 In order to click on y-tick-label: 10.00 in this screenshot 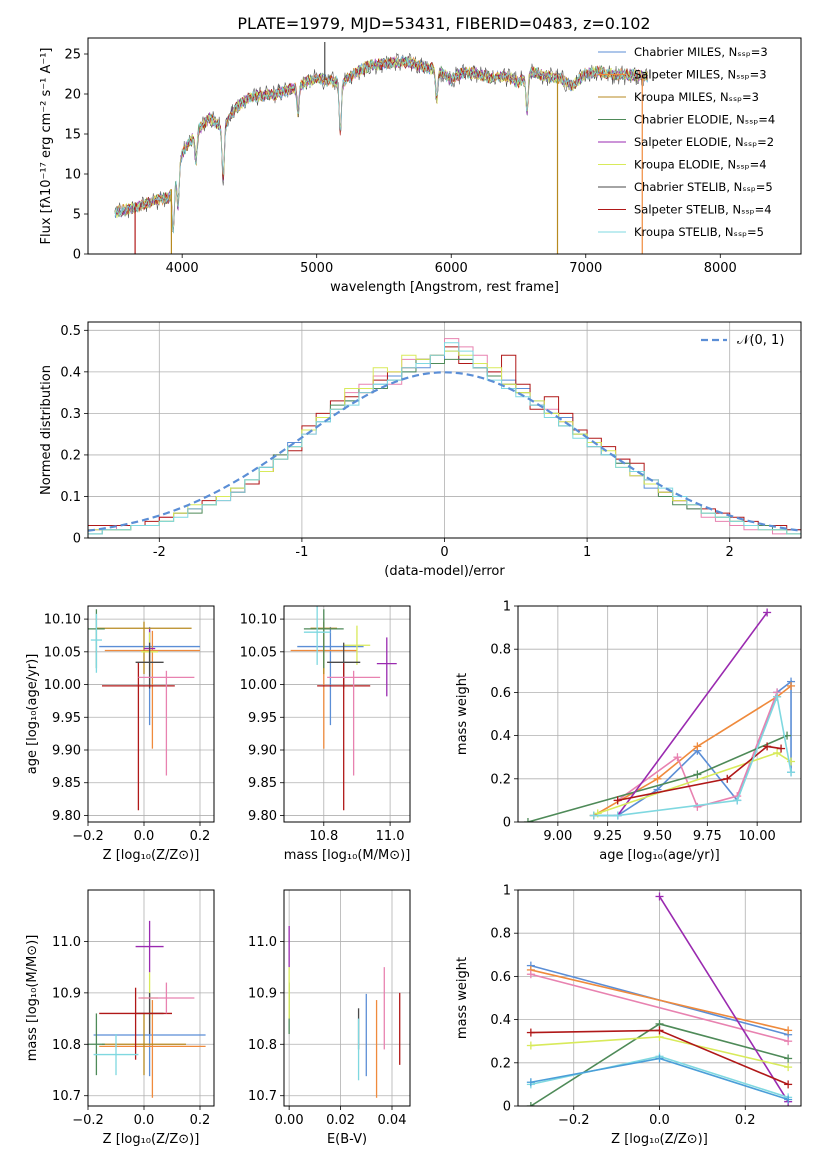, I will do `click(62, 685)`.